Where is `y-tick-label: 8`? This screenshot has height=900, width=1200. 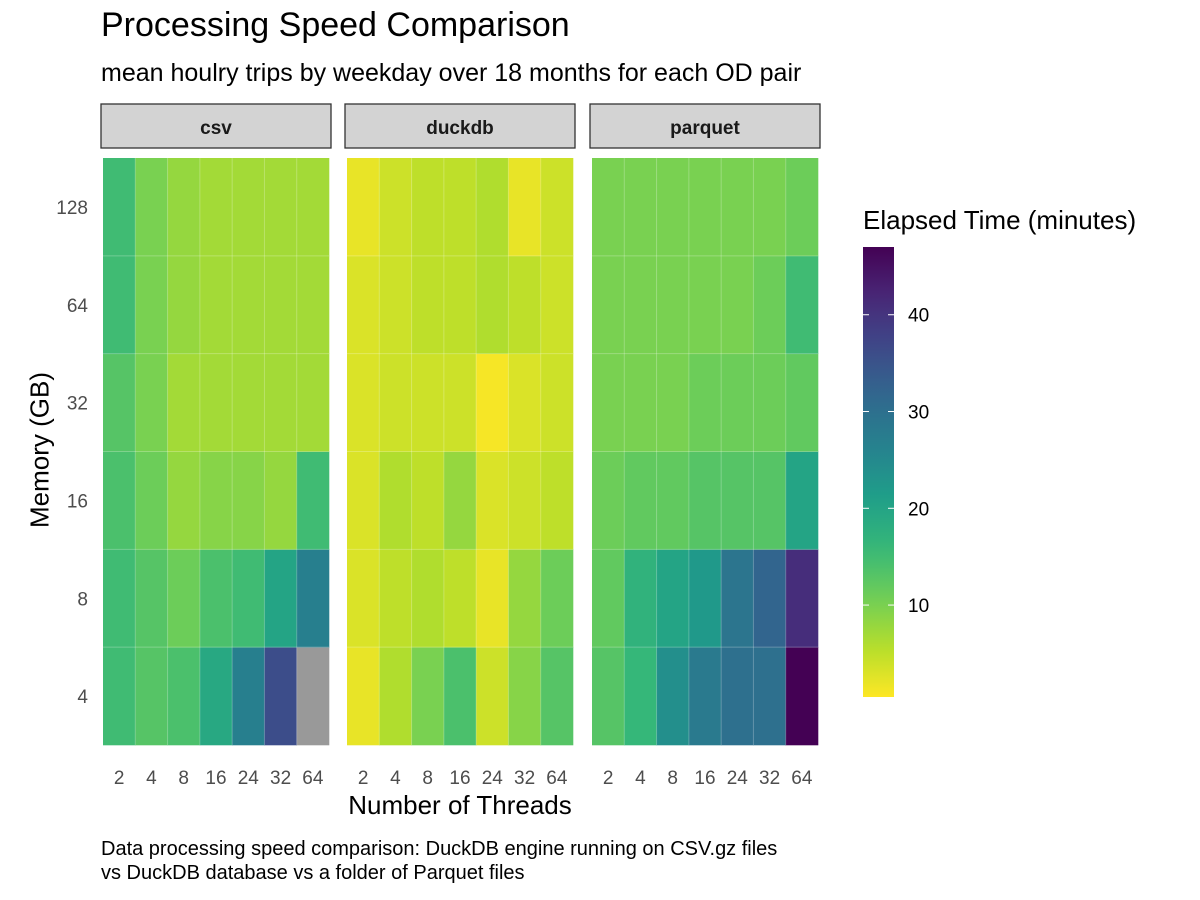 y-tick-label: 8 is located at coordinates (82, 599).